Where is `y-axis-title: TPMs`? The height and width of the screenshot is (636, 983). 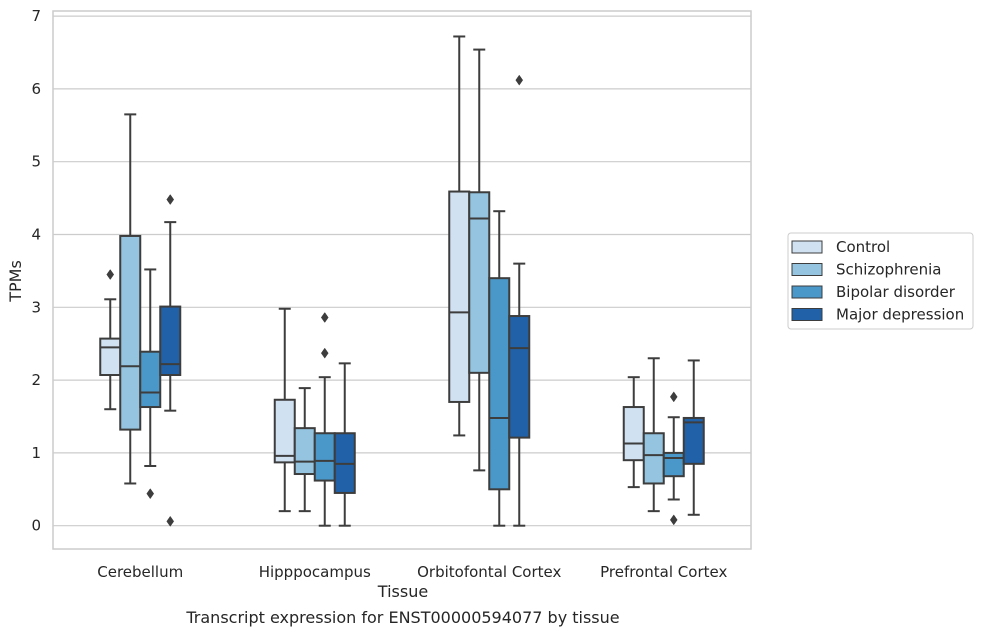
y-axis-title: TPMs is located at coordinates (15, 281).